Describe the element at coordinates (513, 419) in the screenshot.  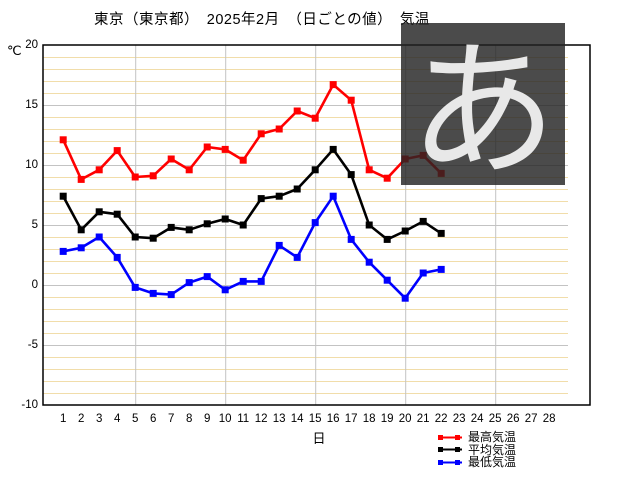
I see `x-tick-label: 26` at that location.